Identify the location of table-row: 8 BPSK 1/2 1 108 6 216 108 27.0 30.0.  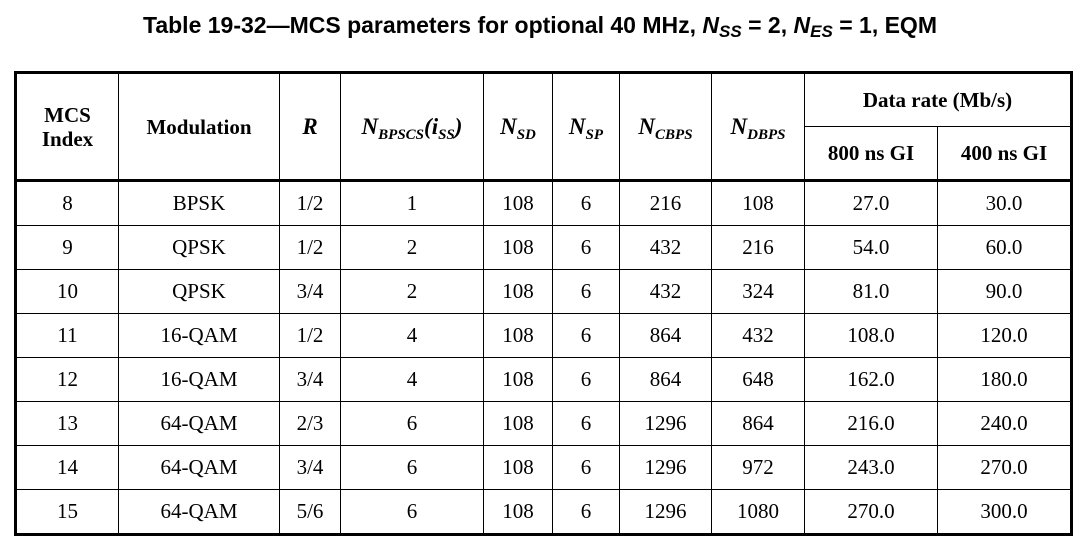
(544, 203).